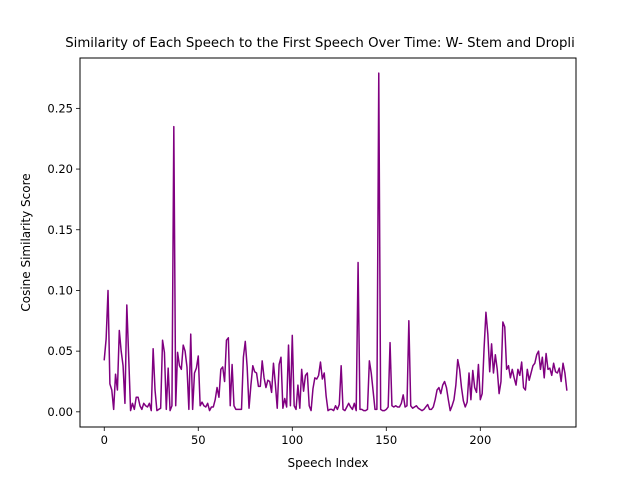 This screenshot has width=640, height=480. What do you see at coordinates (60, 290) in the screenshot?
I see `y-tick-label: 0.10` at bounding box center [60, 290].